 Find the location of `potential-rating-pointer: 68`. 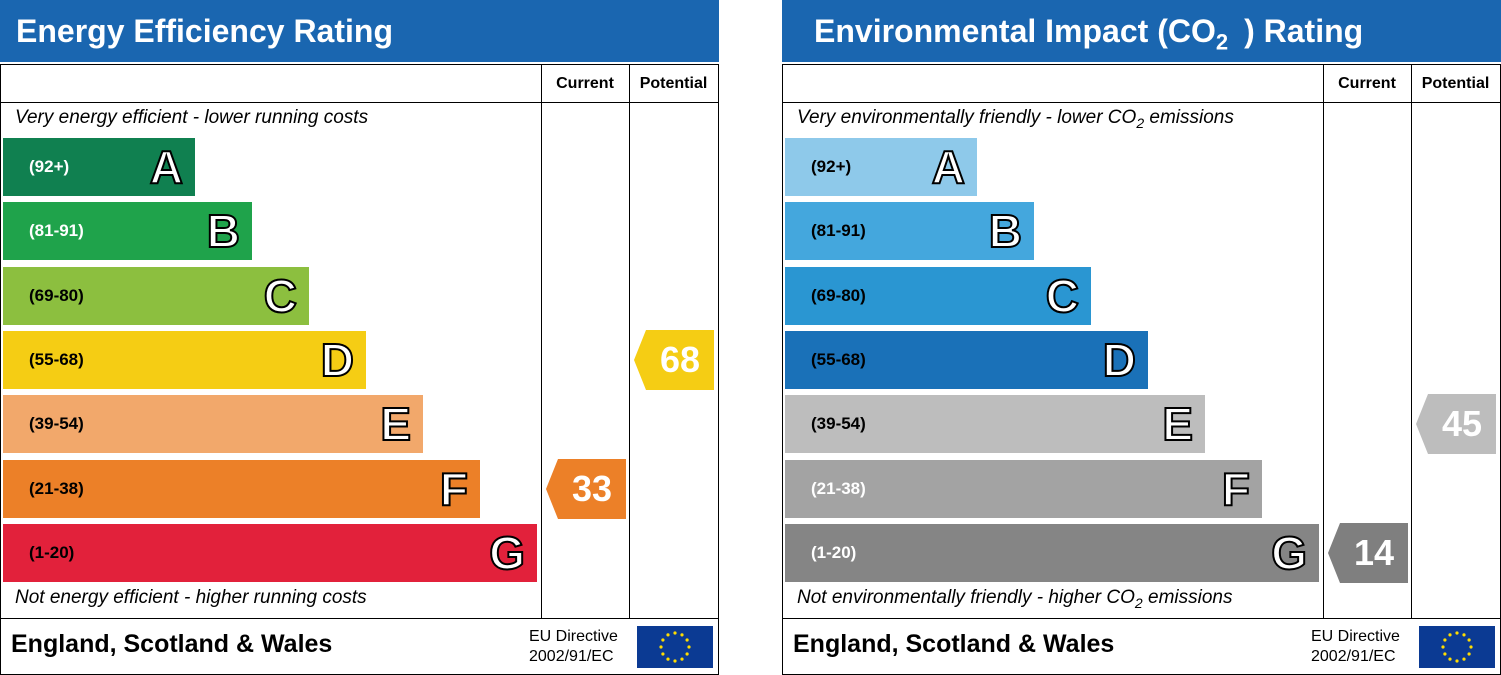

potential-rating-pointer: 68 is located at coordinates (674, 359).